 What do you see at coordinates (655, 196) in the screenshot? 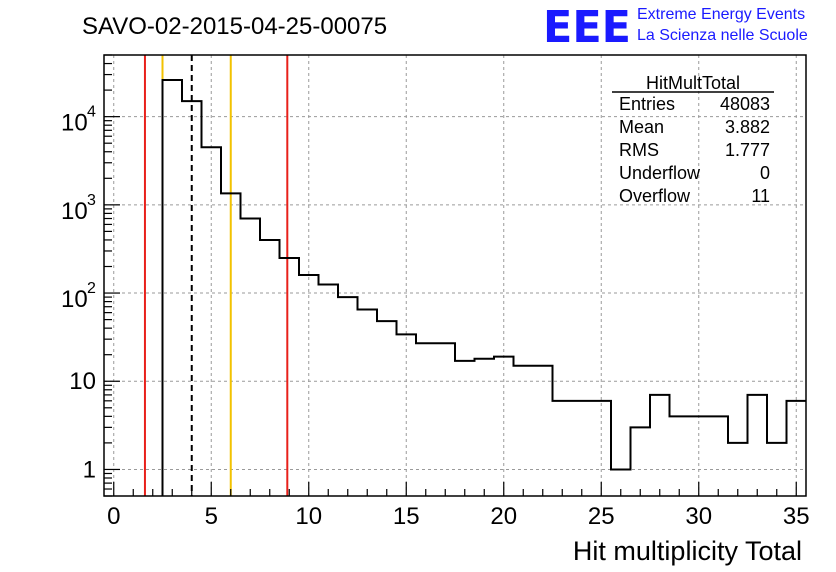
I see `stats-label: Overflow` at bounding box center [655, 196].